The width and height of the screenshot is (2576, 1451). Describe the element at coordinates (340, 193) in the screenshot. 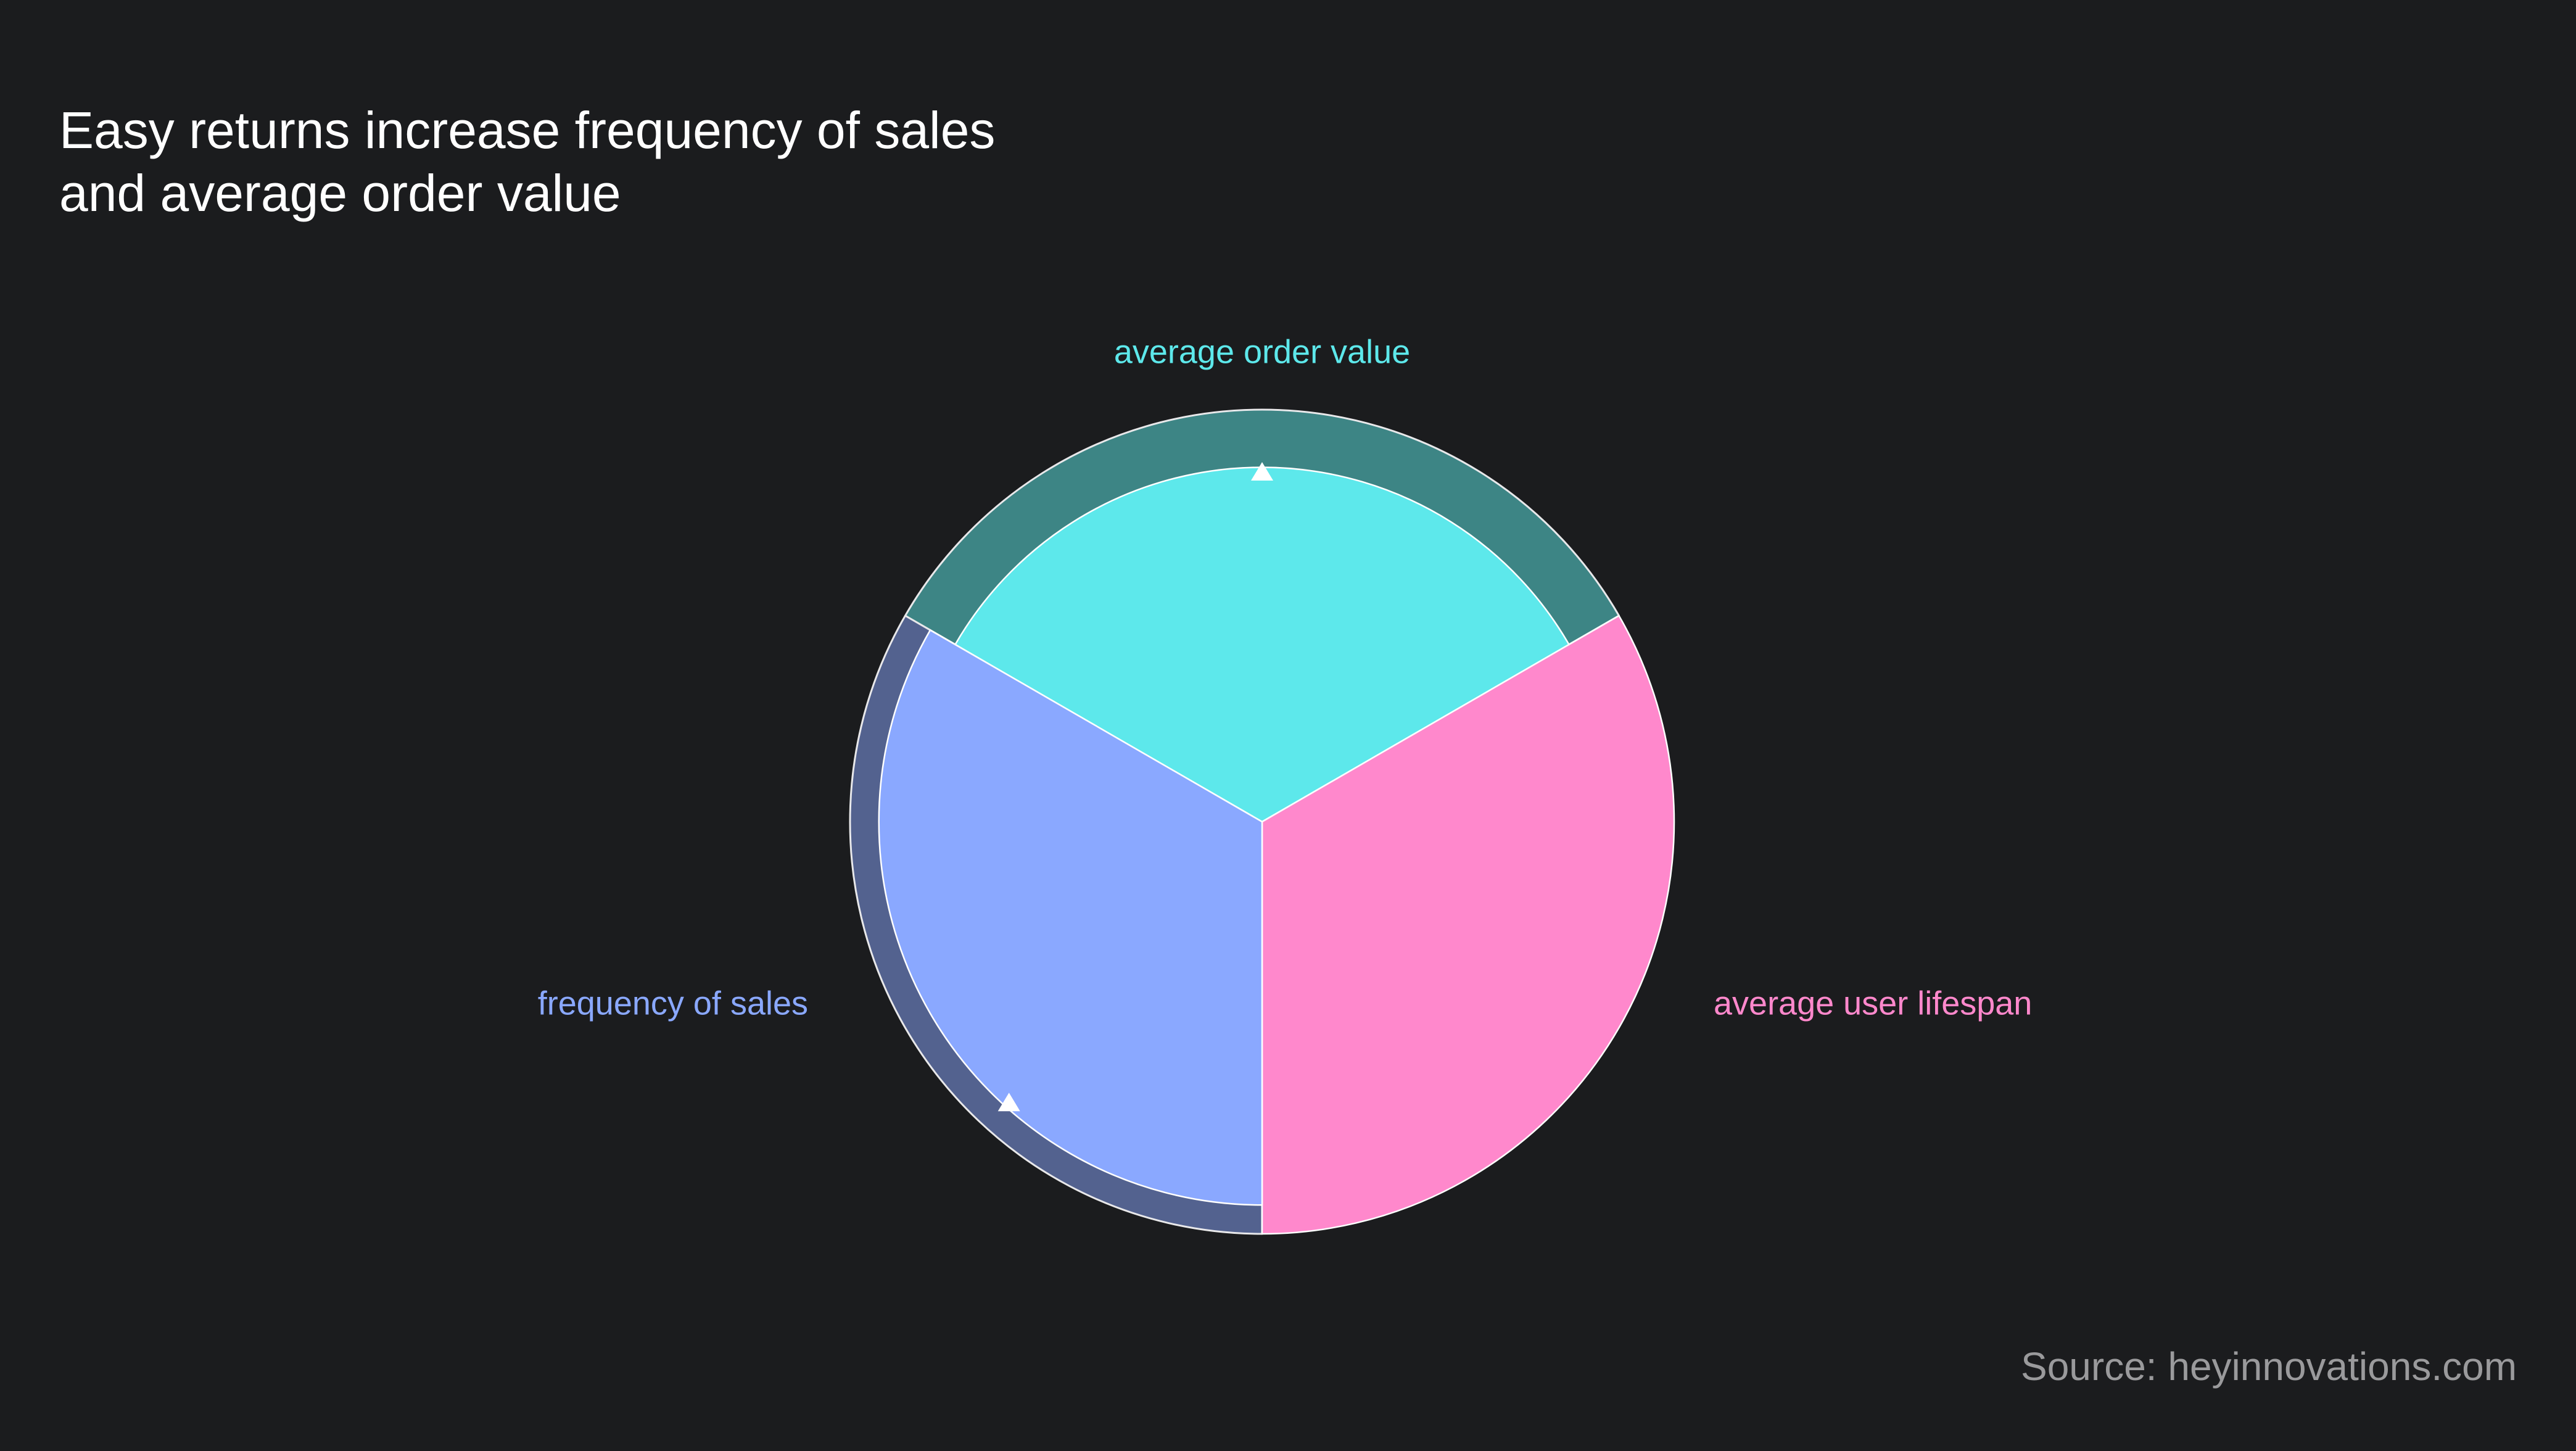

I see `chart-title-line-2: and average order value` at that location.